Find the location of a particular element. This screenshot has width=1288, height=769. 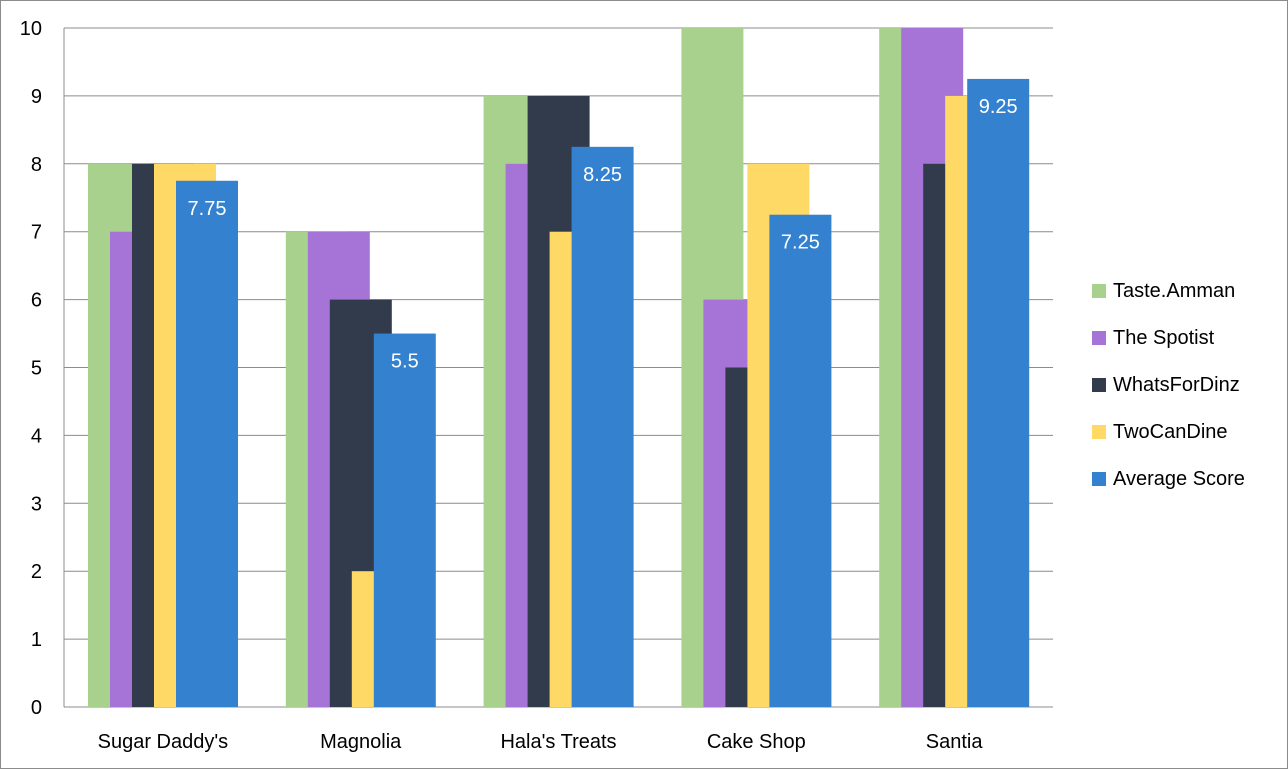

y-tick-label: 8 is located at coordinates (36, 165).